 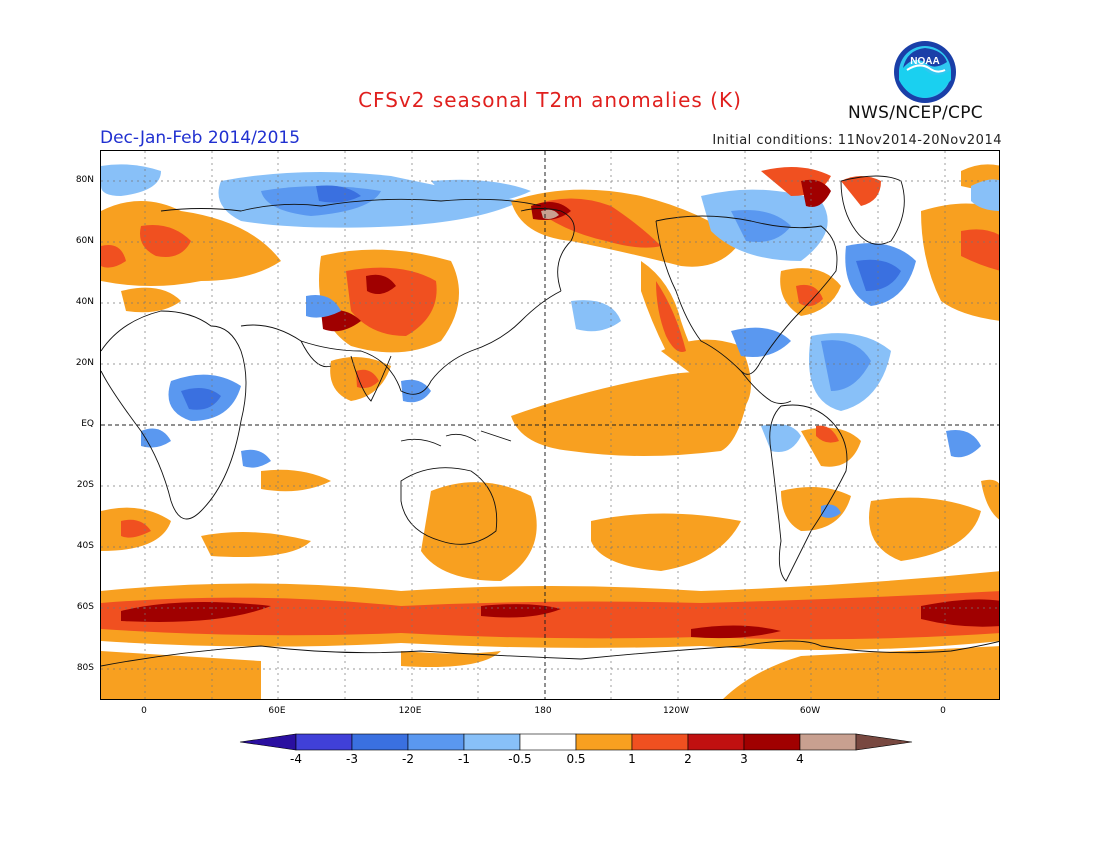 I want to click on lat-label-80n: 80N, so click(x=84, y=180).